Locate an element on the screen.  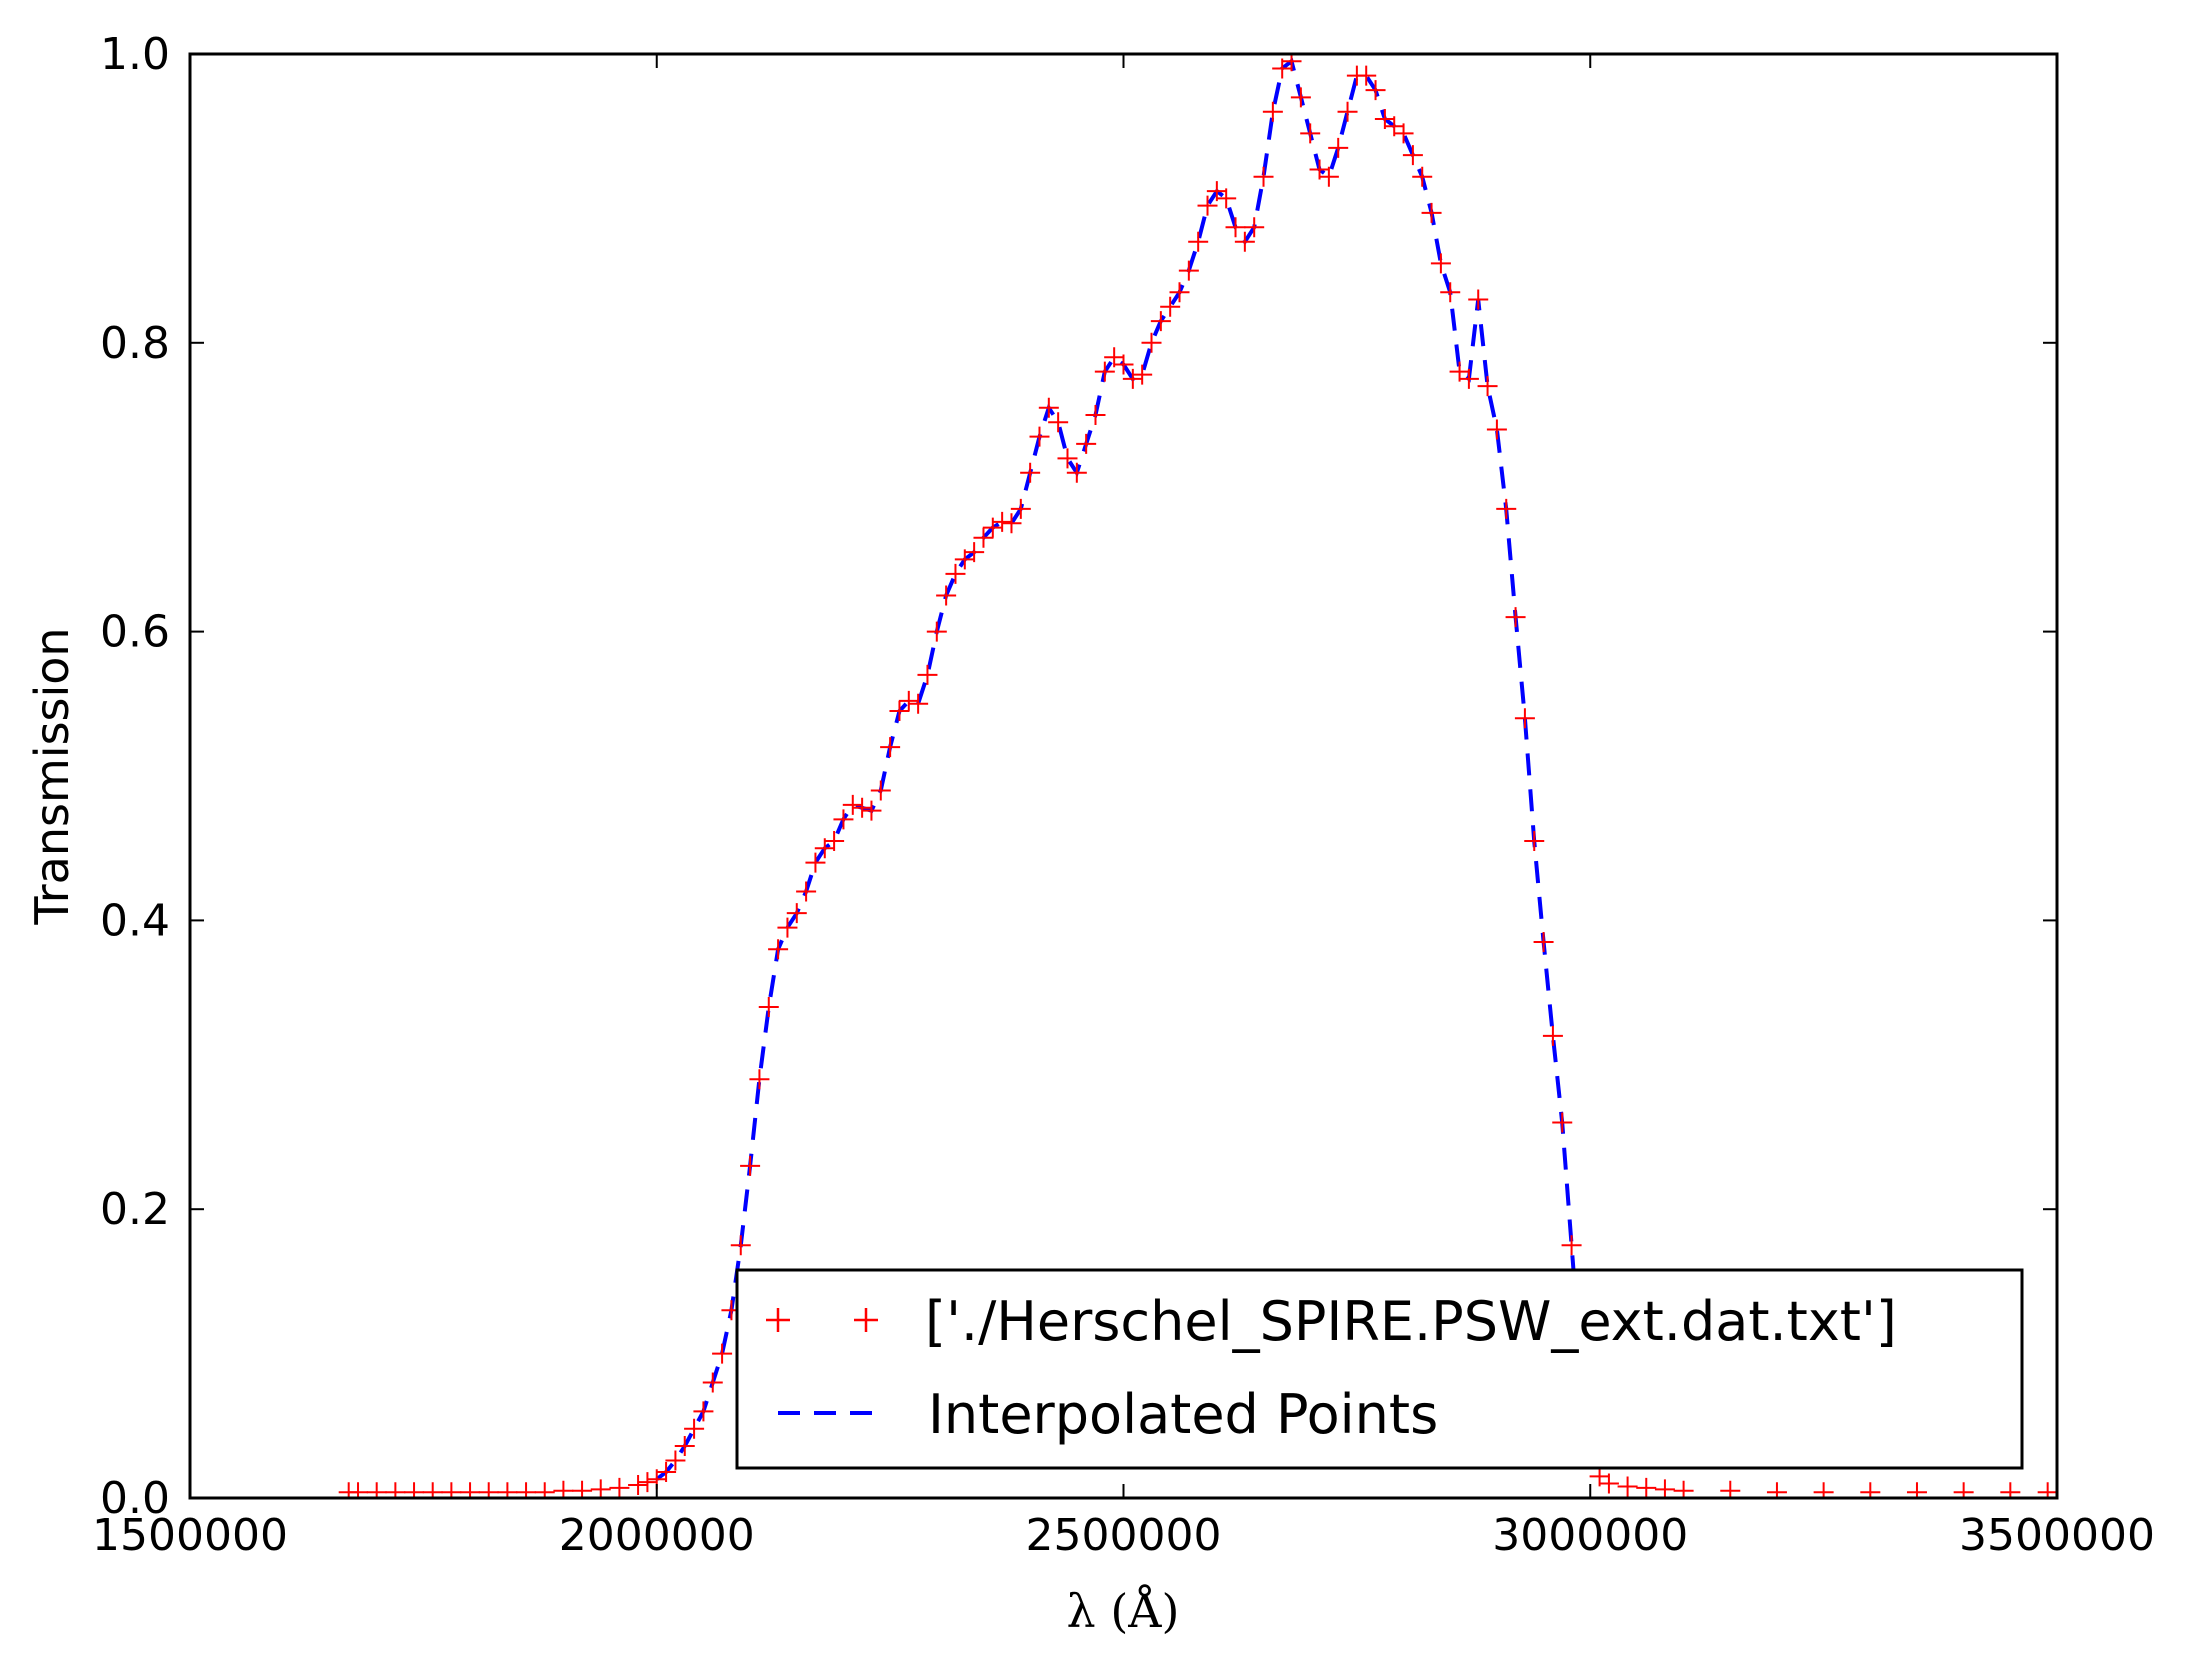
y-tick-label: 0.2 is located at coordinates (135, 1209).